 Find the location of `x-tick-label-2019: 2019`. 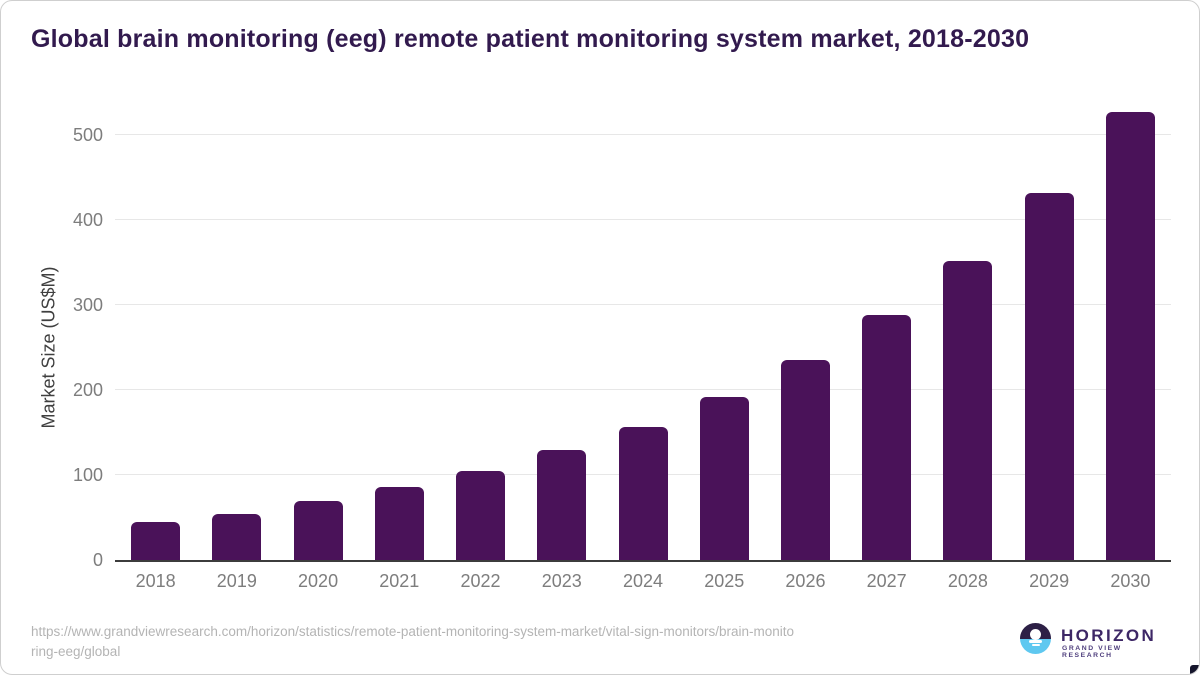

x-tick-label-2019: 2019 is located at coordinates (236, 581).